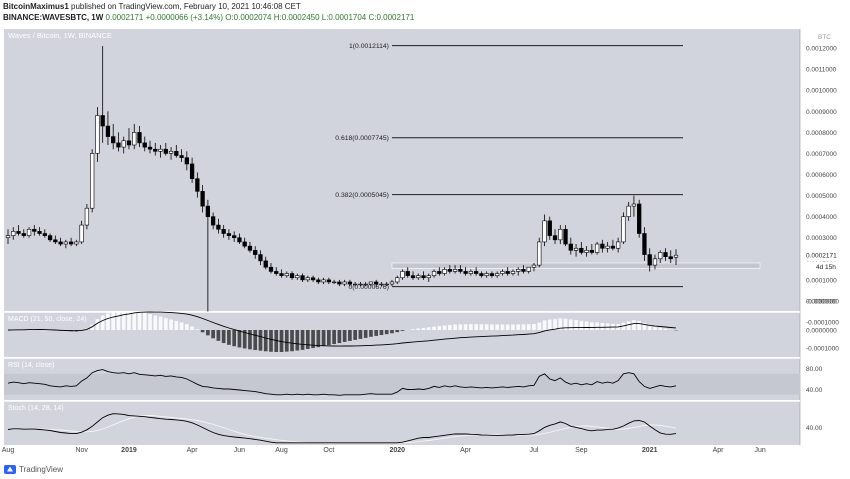 This screenshot has height=479, width=850. I want to click on time-tick-label: 2019, so click(129, 450).